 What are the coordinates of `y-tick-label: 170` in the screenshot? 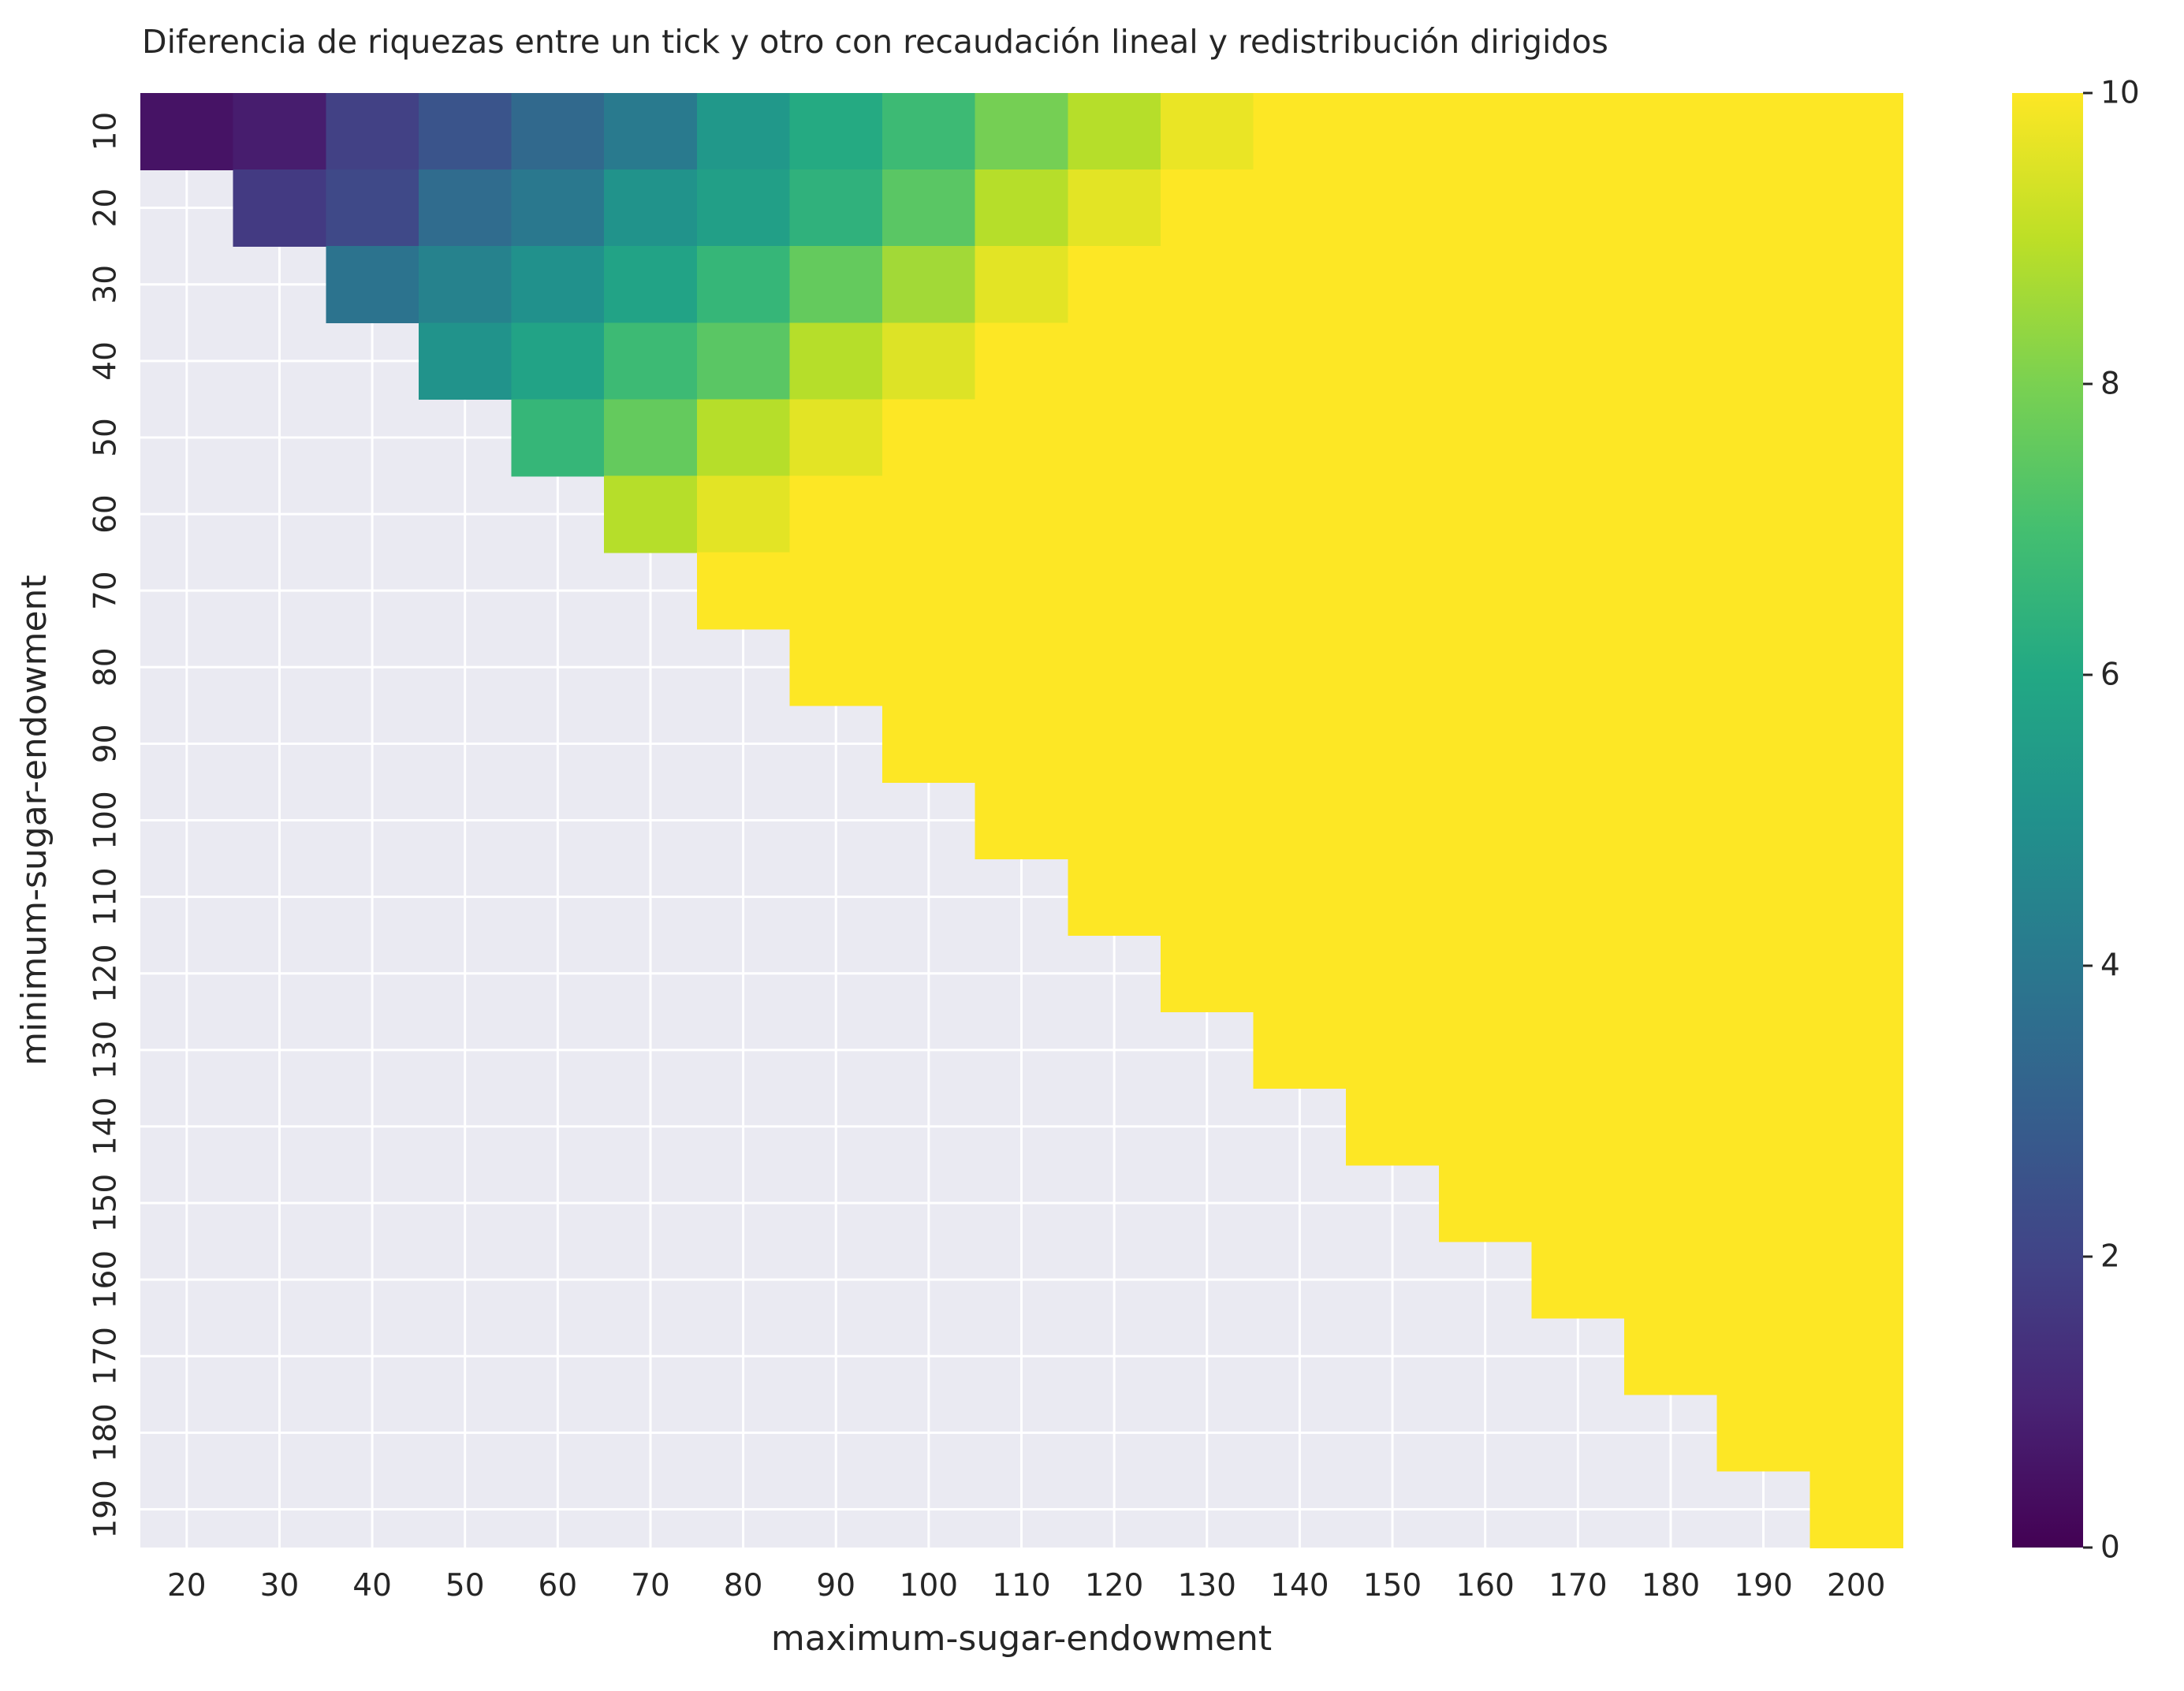 It's located at (106, 1356).